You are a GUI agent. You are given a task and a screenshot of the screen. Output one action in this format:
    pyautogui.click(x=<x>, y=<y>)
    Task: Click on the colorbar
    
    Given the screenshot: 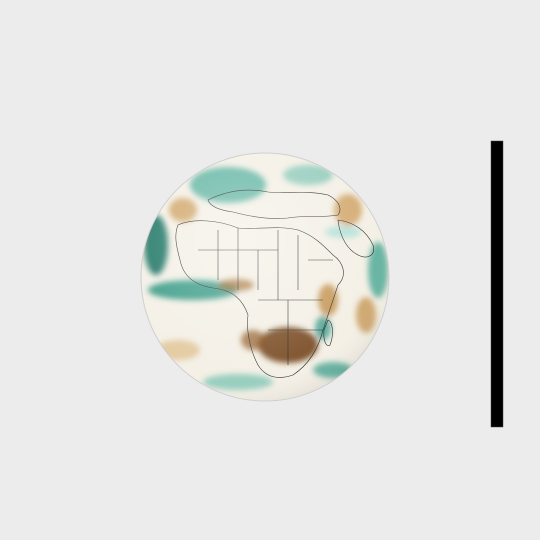 What is the action you would take?
    pyautogui.click(x=497, y=284)
    